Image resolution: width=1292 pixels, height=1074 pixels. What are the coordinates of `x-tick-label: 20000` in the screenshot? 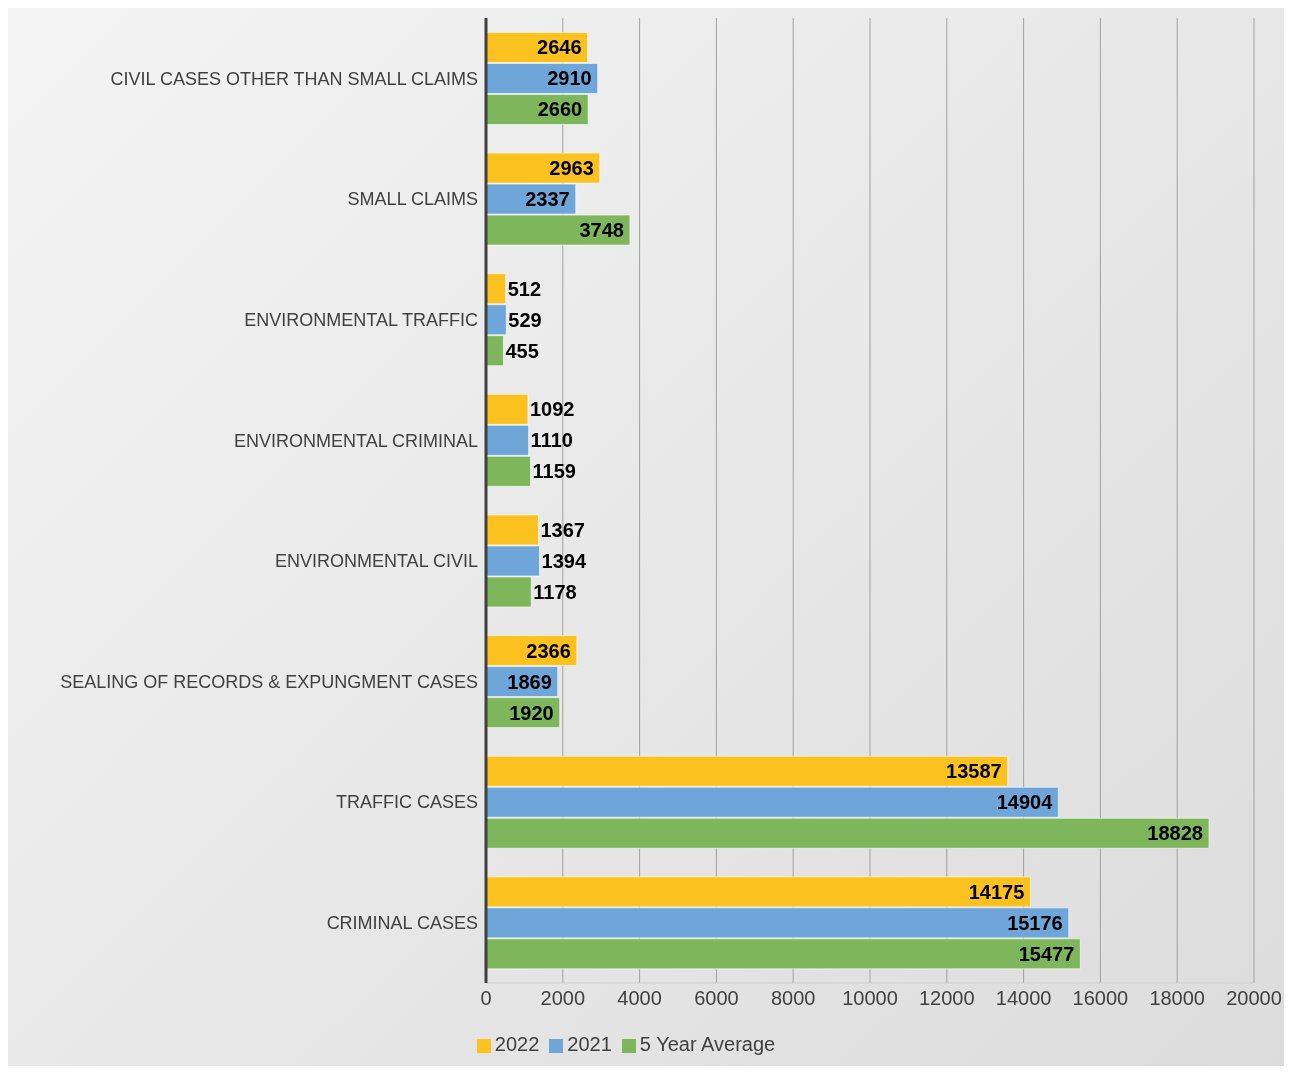 It's located at (1254, 998).